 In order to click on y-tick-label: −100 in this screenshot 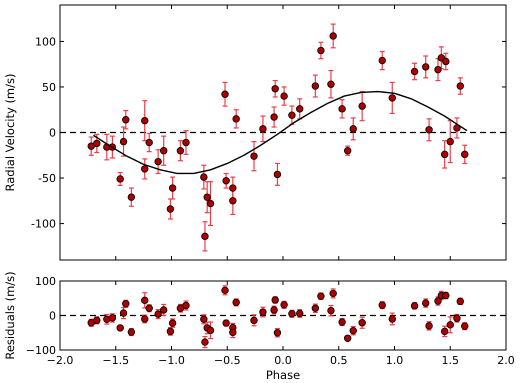, I will do `click(41, 350)`.